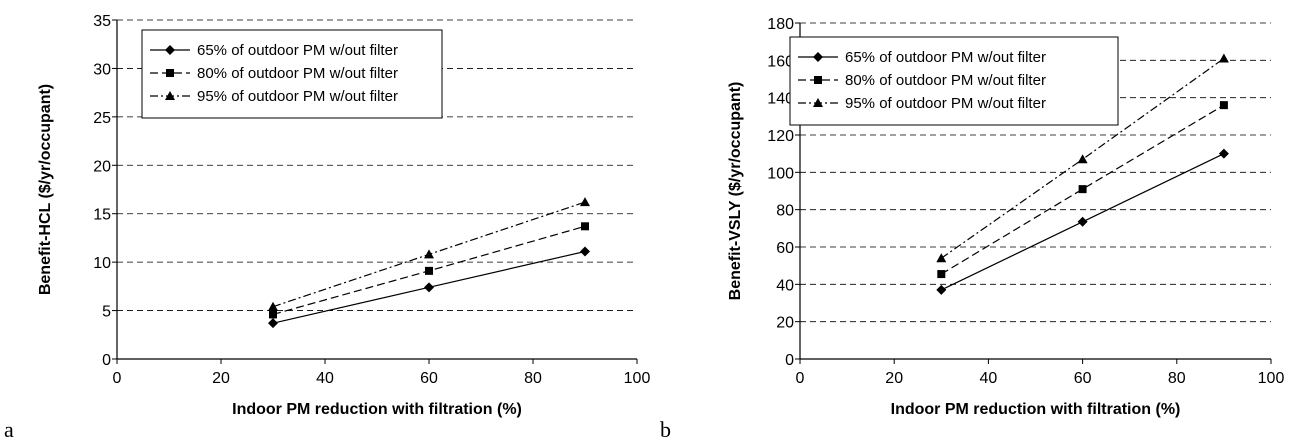 This screenshot has height=441, width=1297. Describe the element at coordinates (735, 191) in the screenshot. I see `y-axis-label: Benefit-VSLY ($/yr/occupant)` at that location.